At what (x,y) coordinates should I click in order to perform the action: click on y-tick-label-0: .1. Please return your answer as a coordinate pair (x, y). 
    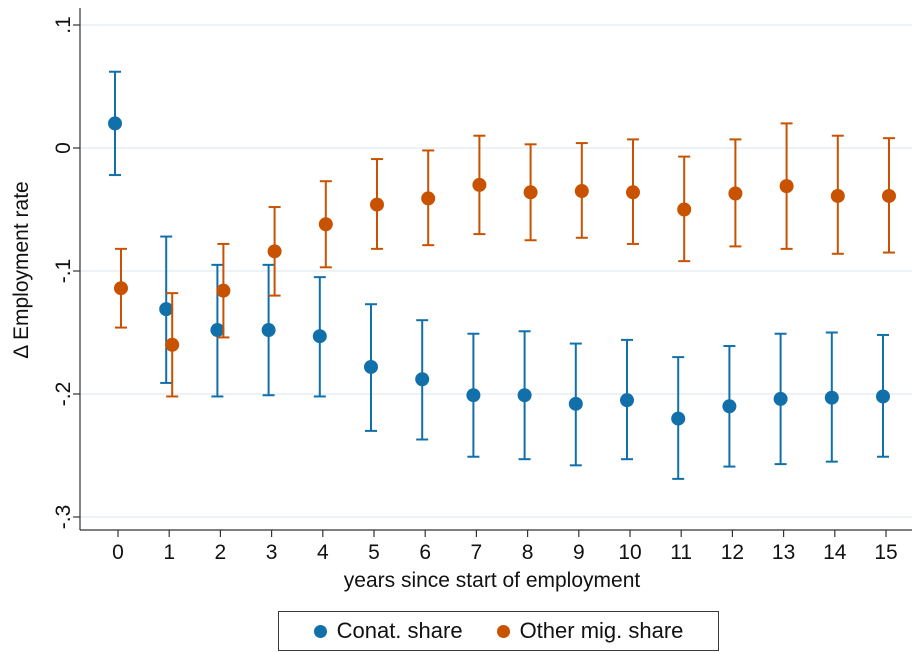
    Looking at the image, I should click on (63, 25).